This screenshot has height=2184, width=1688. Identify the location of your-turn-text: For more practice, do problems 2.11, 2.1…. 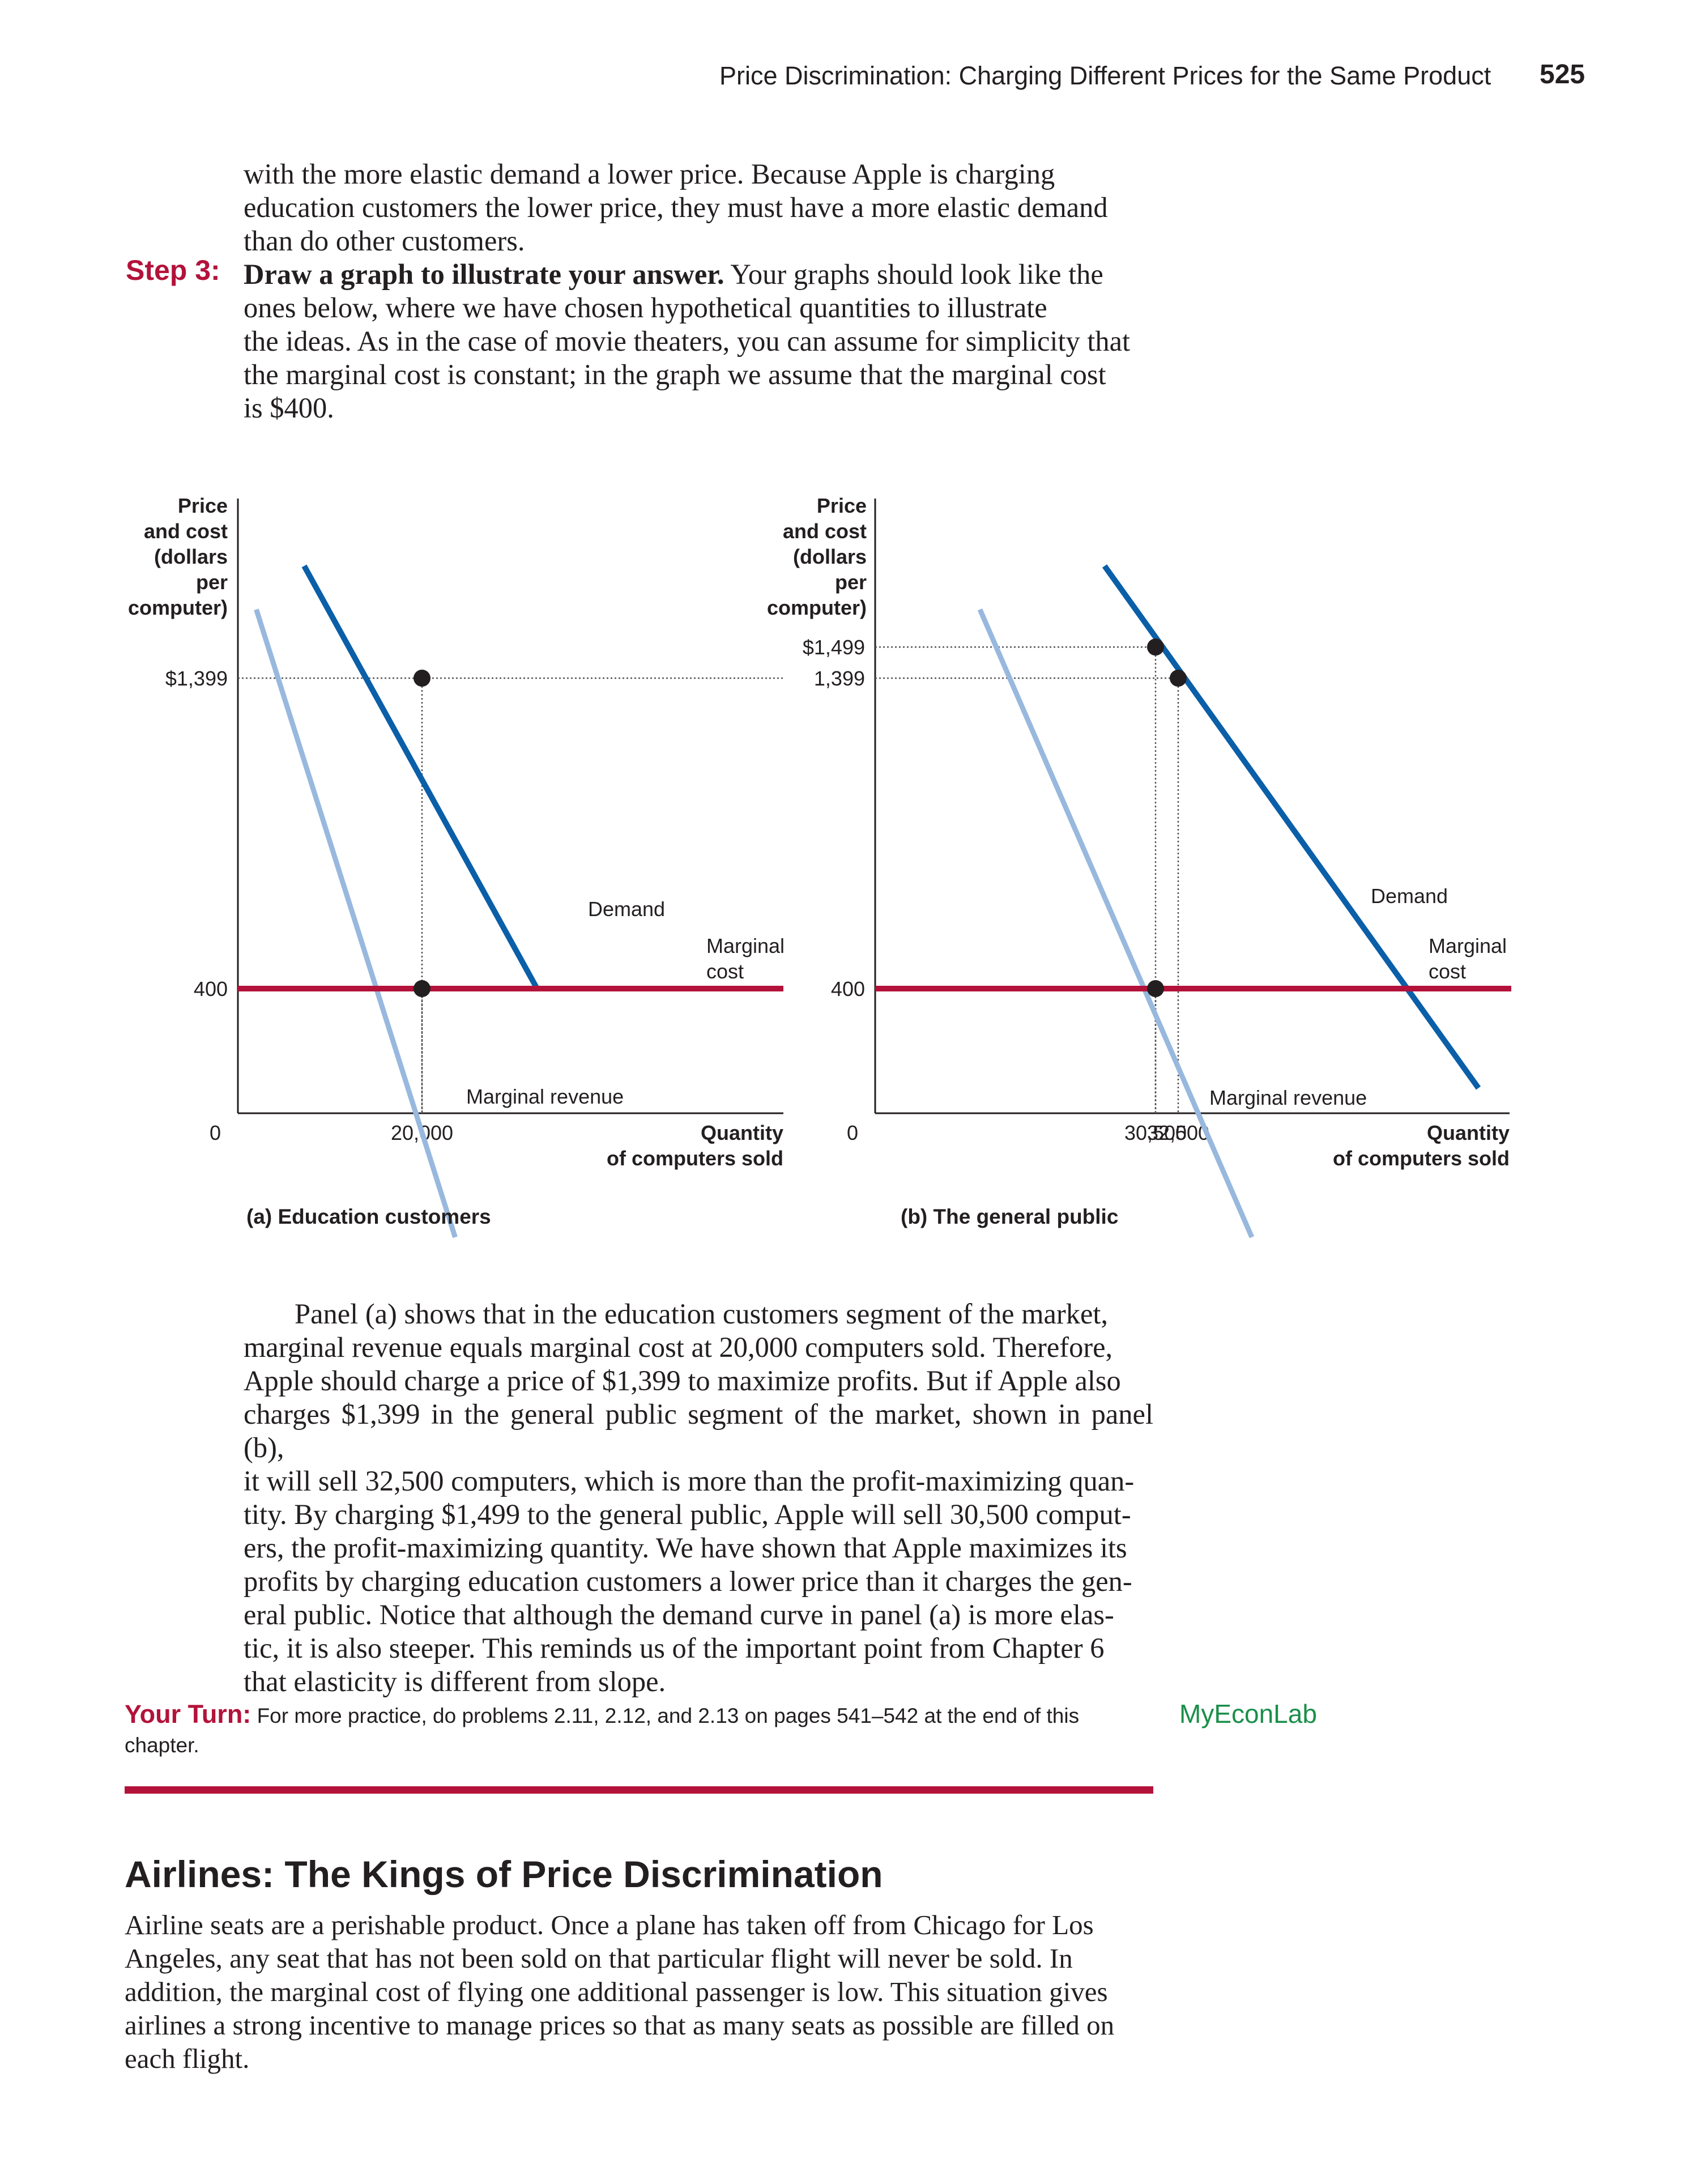
(665, 1715).